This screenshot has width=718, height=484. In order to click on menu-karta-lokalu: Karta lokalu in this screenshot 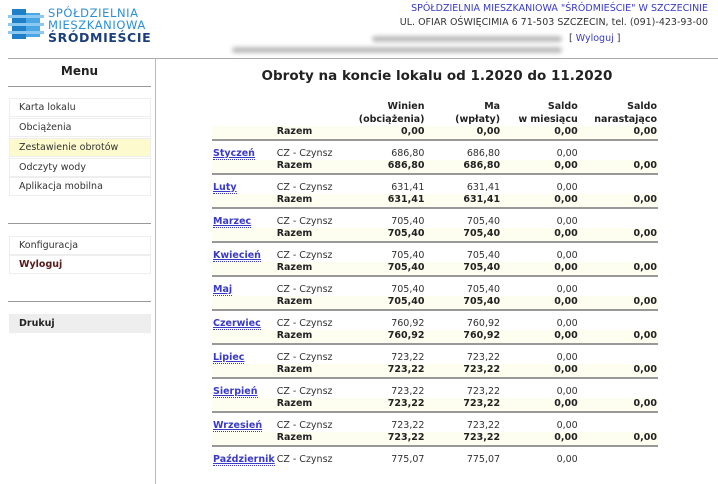, I will do `click(80, 107)`.